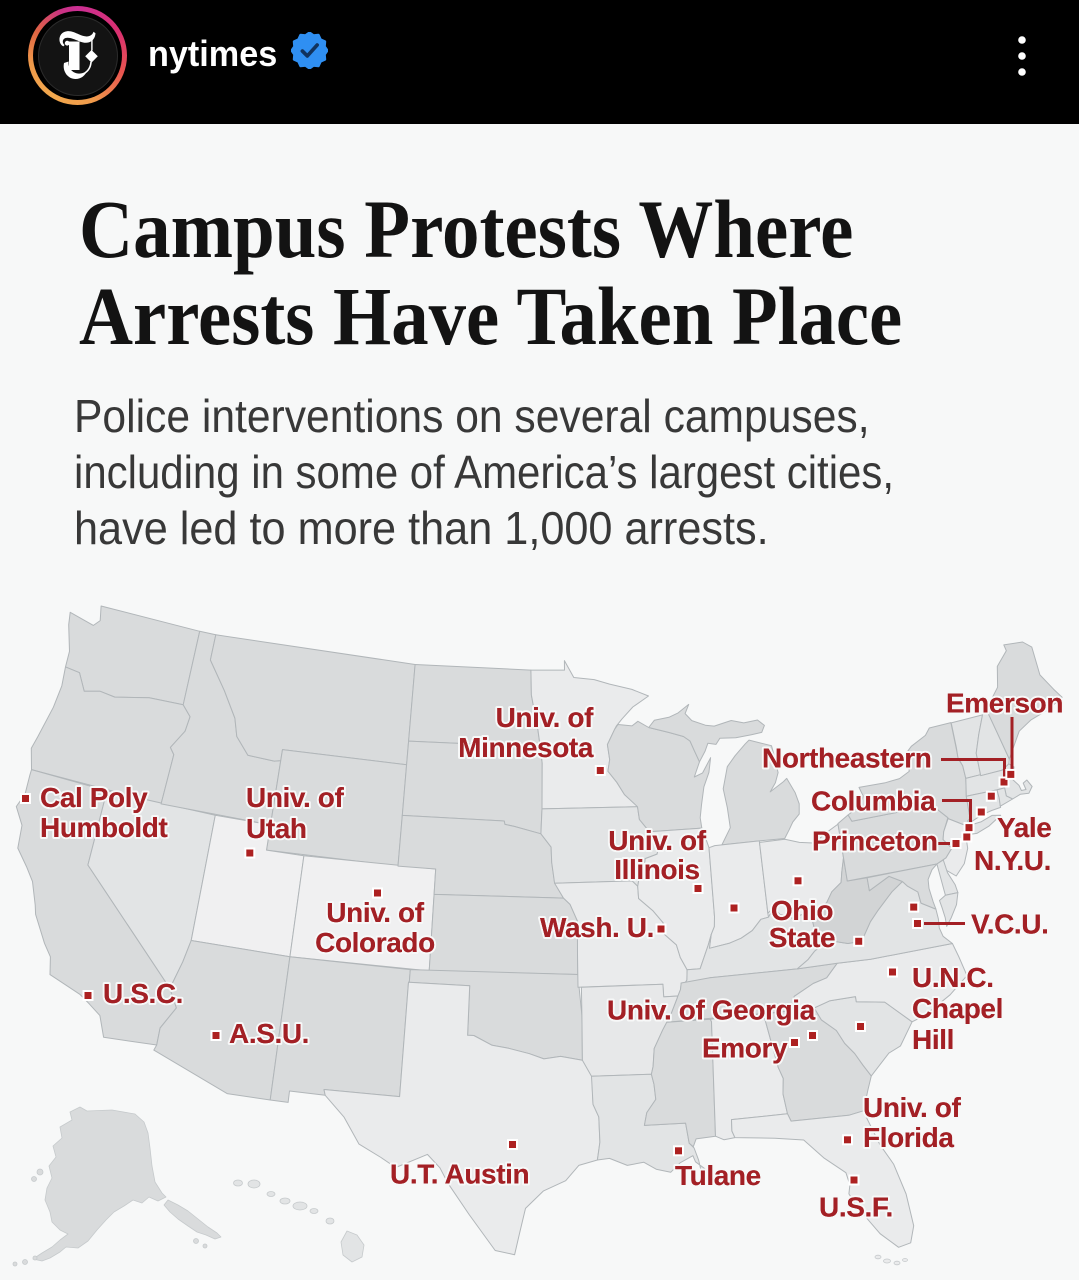 The image size is (1079, 1280). I want to click on svg-text: Columbia, so click(873, 801).